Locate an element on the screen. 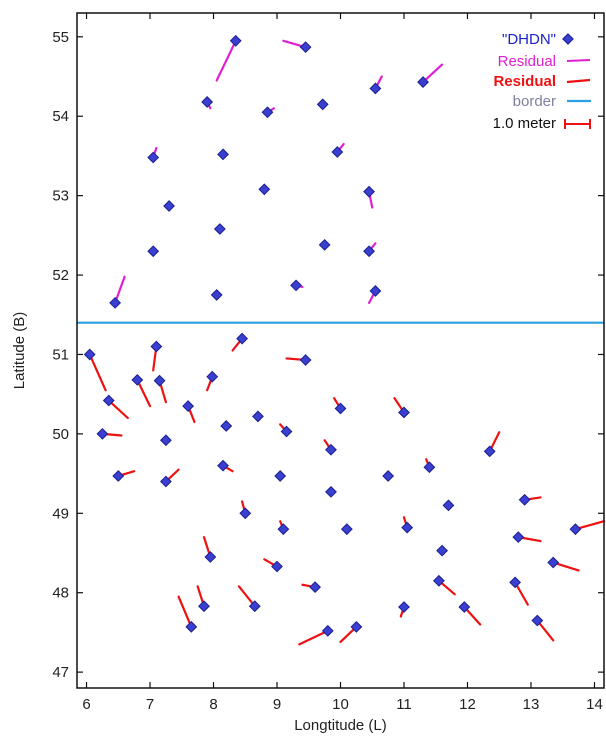 The height and width of the screenshot is (740, 606). y-axis-title: Latitude (B) is located at coordinates (19, 351).